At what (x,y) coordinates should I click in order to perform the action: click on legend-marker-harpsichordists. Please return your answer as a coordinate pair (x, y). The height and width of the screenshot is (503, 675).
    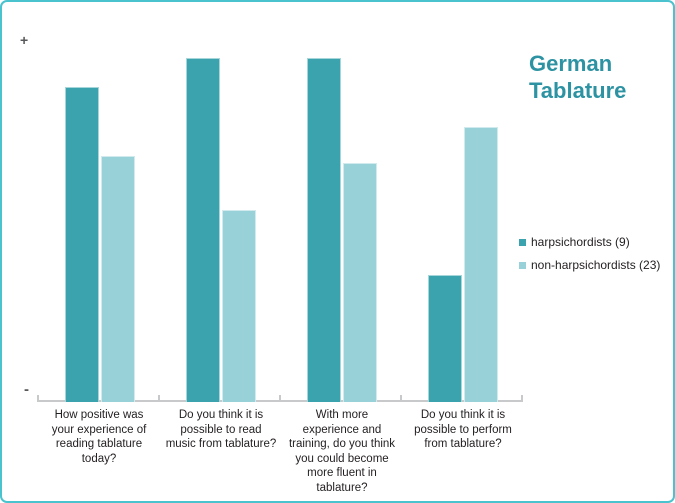
    Looking at the image, I should click on (522, 242).